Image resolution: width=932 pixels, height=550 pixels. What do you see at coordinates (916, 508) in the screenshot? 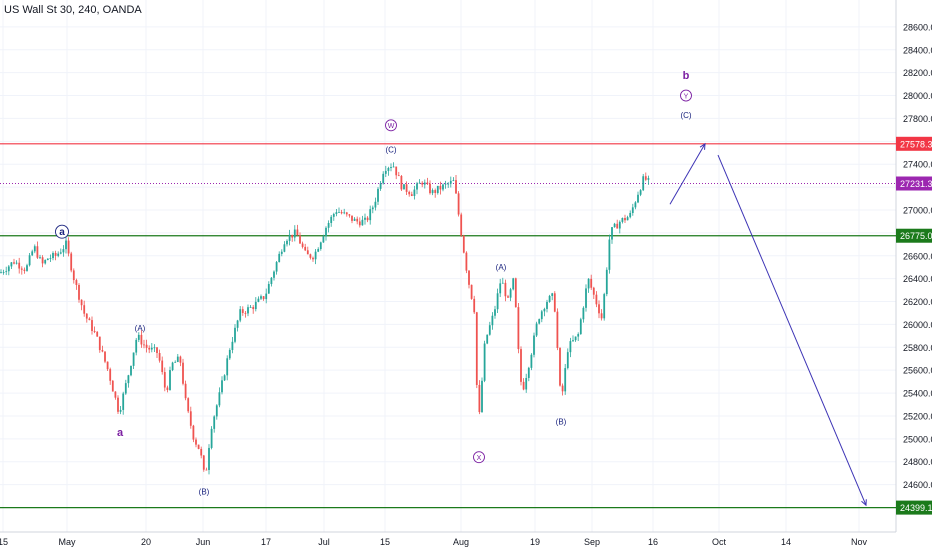
I see `price-tag-label: 24399.1` at bounding box center [916, 508].